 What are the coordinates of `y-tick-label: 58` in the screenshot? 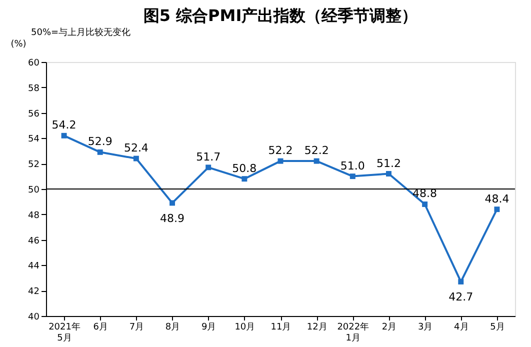 It's located at (34, 89).